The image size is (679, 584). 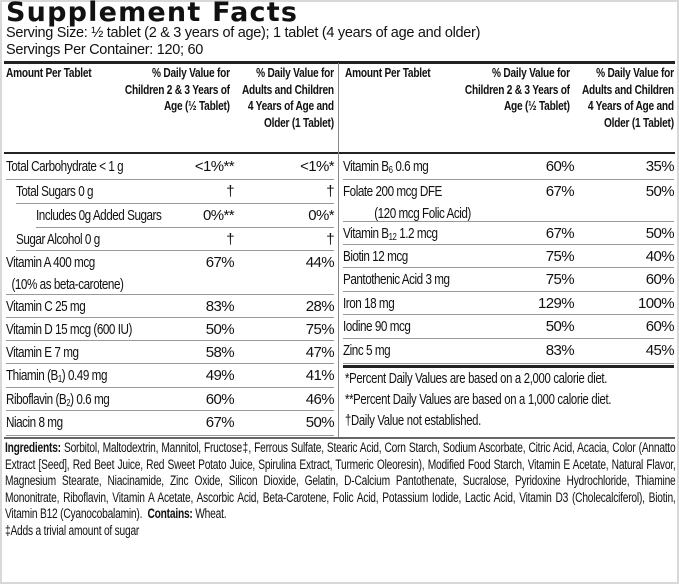 I want to click on nutrient-name: Zinc 5 mg, so click(x=413, y=351).